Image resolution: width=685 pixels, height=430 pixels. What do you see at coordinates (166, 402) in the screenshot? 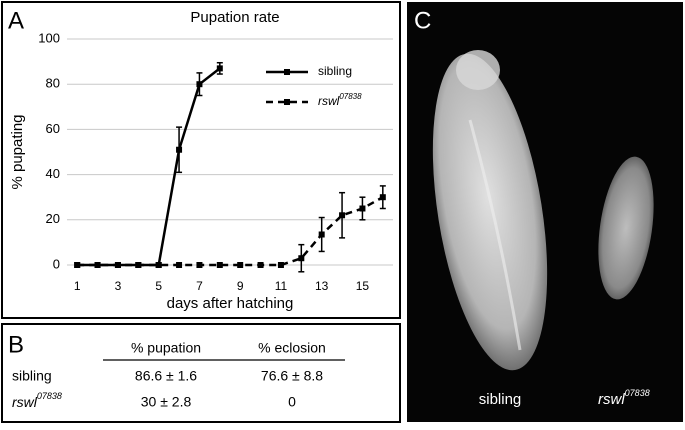
I see `table-cell: 30 ± 2.8` at bounding box center [166, 402].